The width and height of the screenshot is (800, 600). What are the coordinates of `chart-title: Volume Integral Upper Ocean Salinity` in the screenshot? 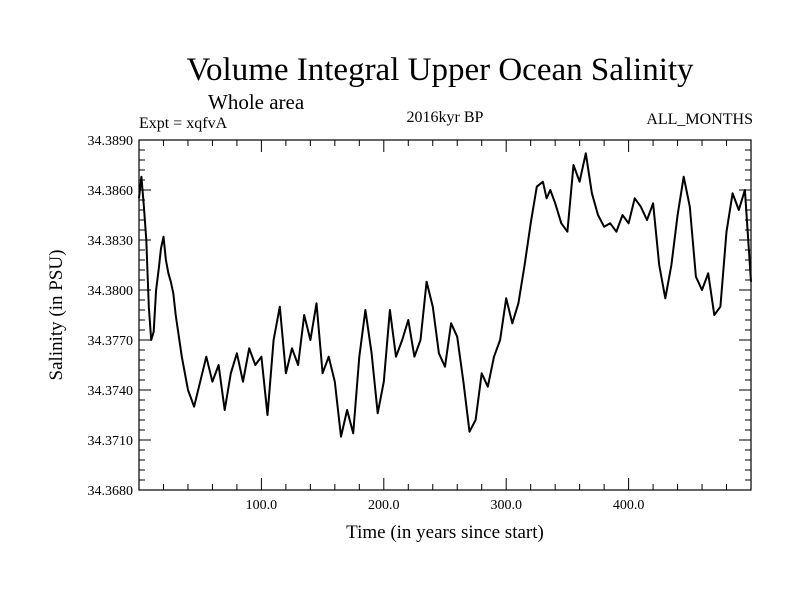 It's located at (440, 70).